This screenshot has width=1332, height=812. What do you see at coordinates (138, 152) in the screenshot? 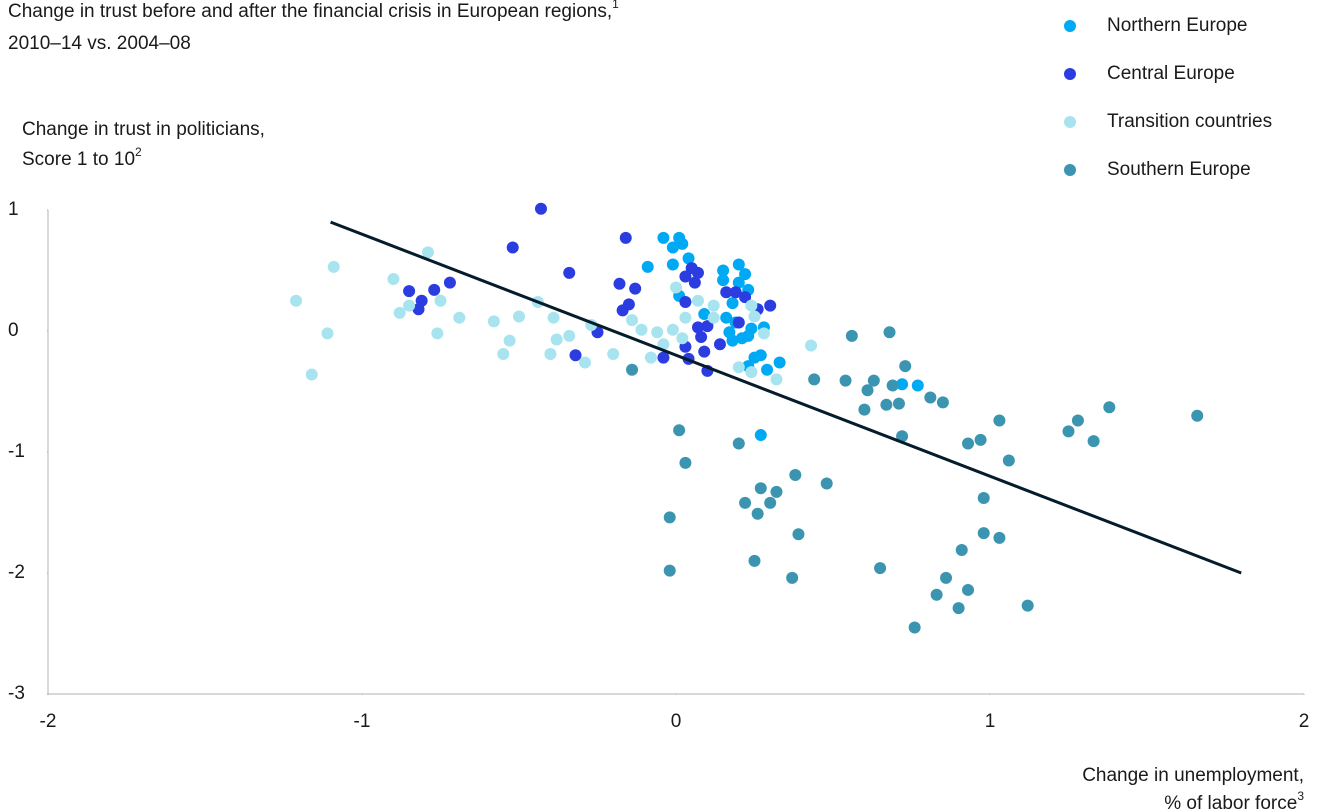
I see `y-axis-label-note: 2` at bounding box center [138, 152].